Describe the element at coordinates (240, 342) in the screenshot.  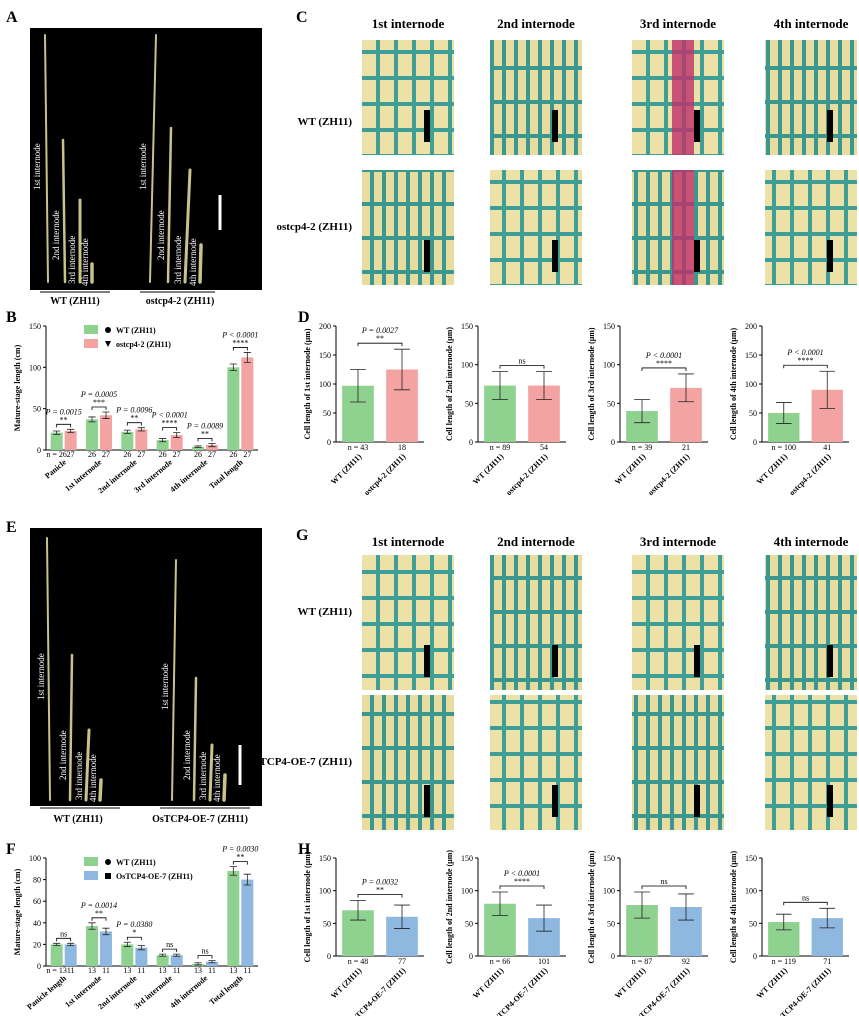
I see `significance-stars: ****` at that location.